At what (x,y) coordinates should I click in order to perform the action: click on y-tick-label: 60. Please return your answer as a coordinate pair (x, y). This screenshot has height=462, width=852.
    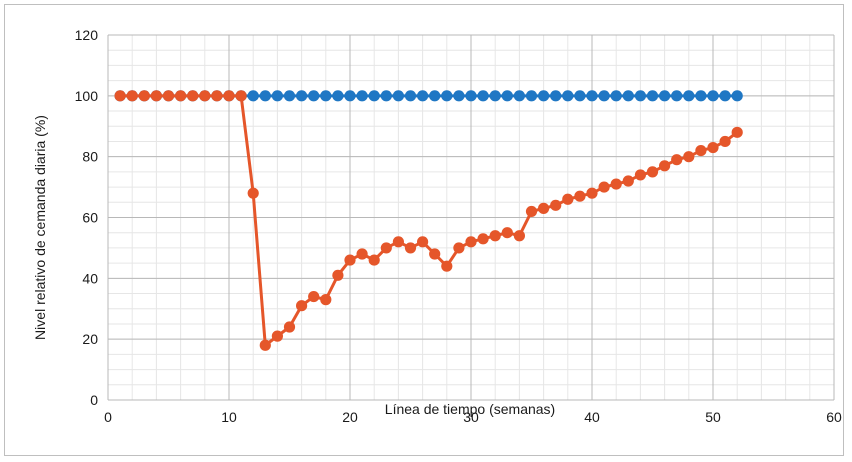
    Looking at the image, I should click on (90, 218).